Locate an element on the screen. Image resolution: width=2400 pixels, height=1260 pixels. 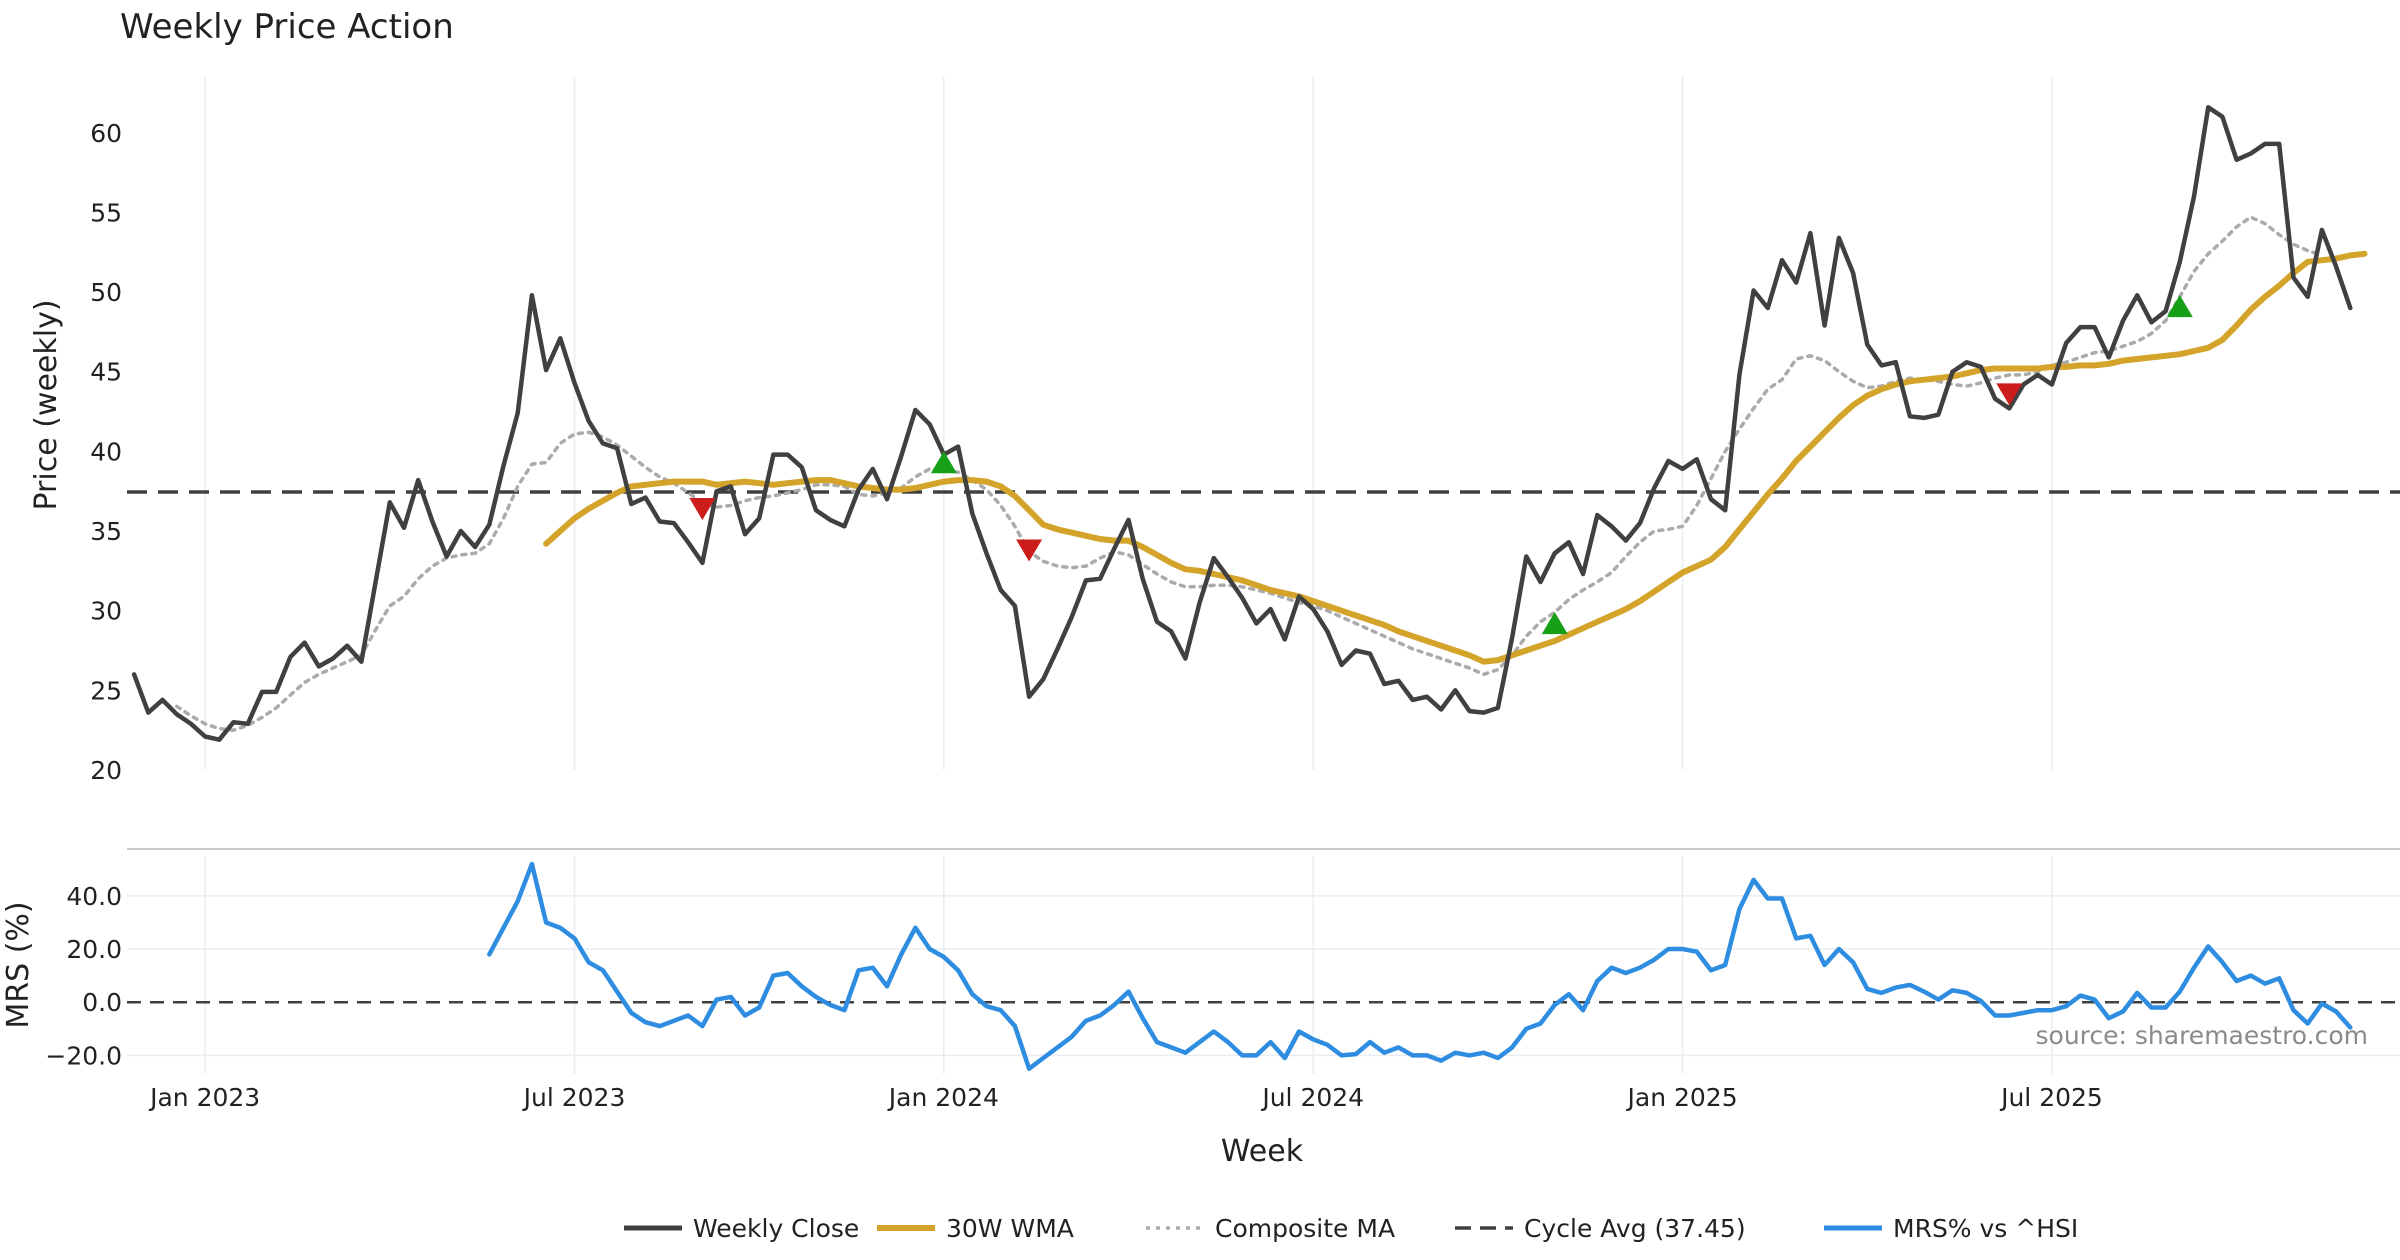
legend-label: MRS% vs ^HSI is located at coordinates (1985, 1228).